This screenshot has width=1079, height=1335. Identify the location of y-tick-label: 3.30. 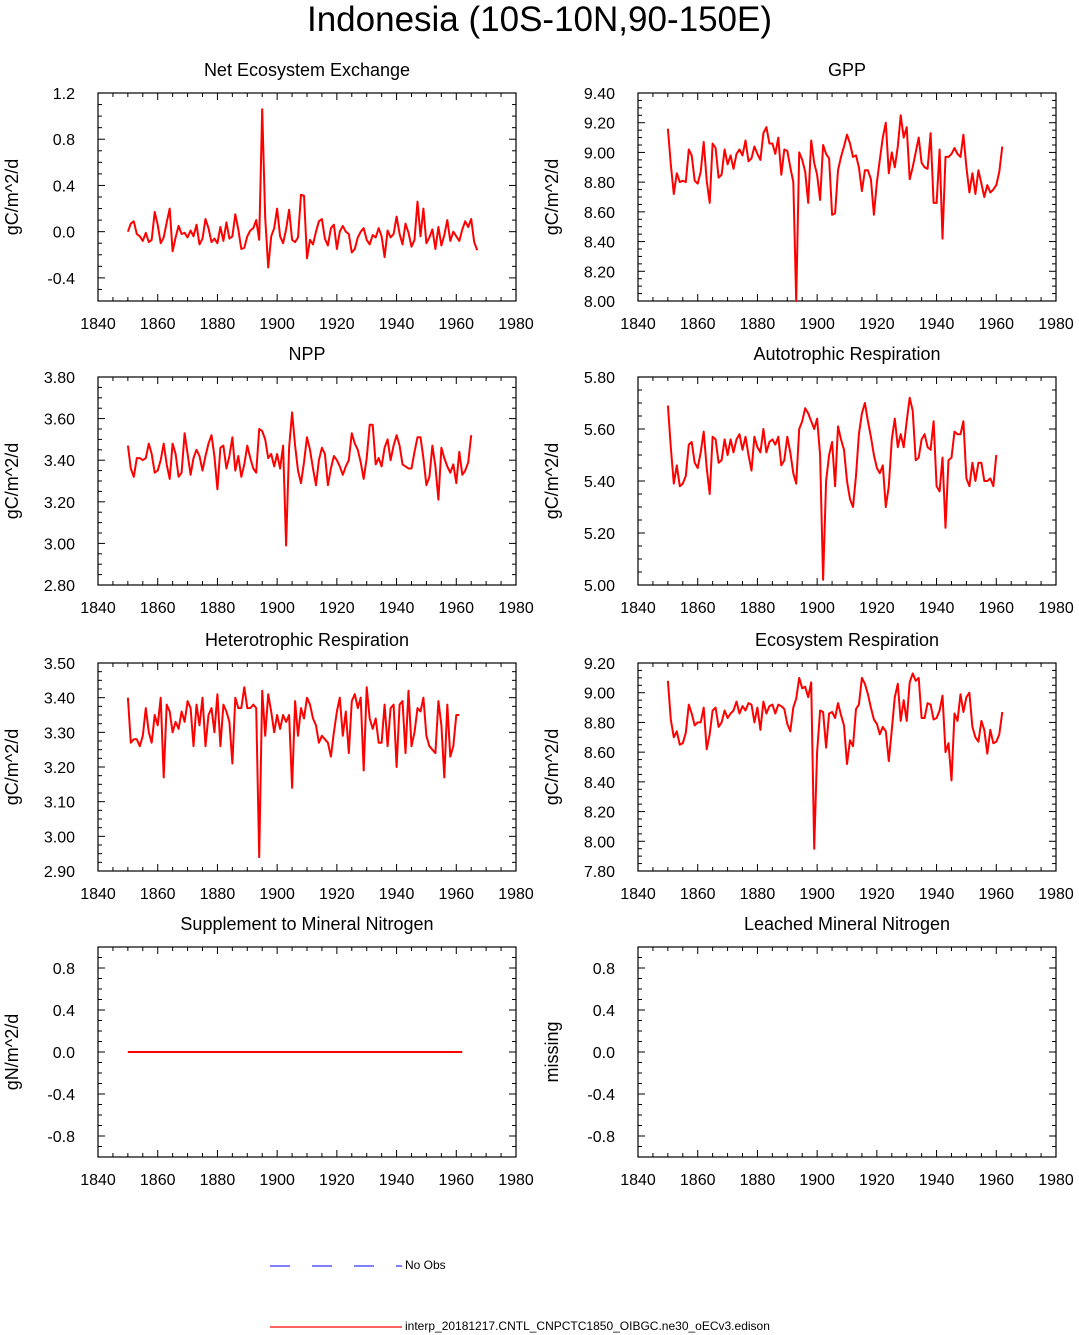
(59, 733).